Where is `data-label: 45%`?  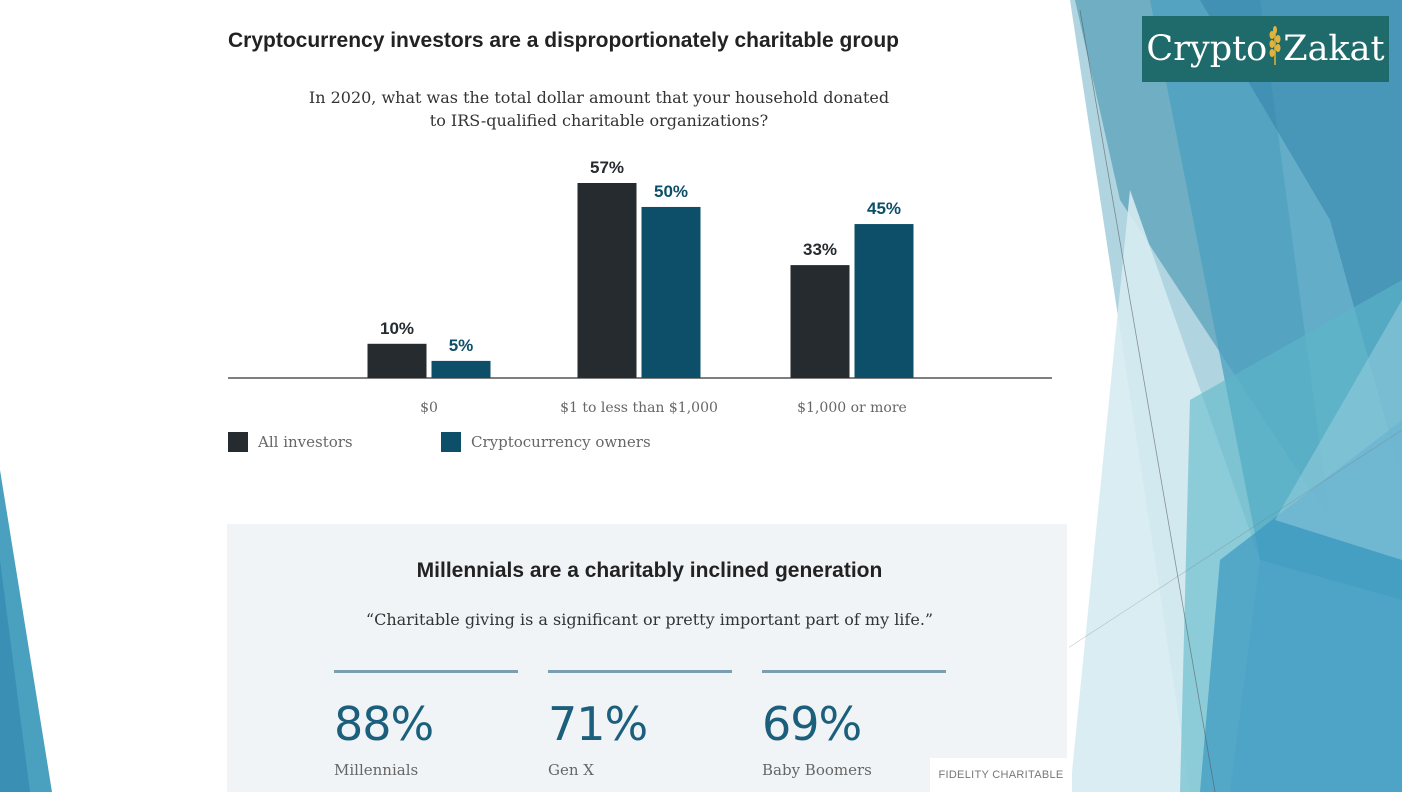
data-label: 45% is located at coordinates (884, 208).